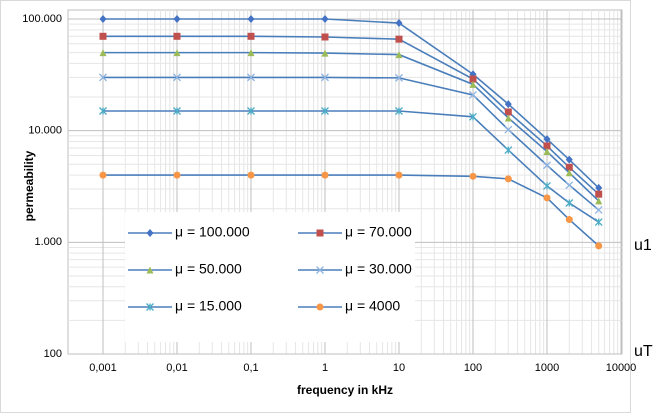  I want to click on legend-label: μ = 4000, so click(372, 306).